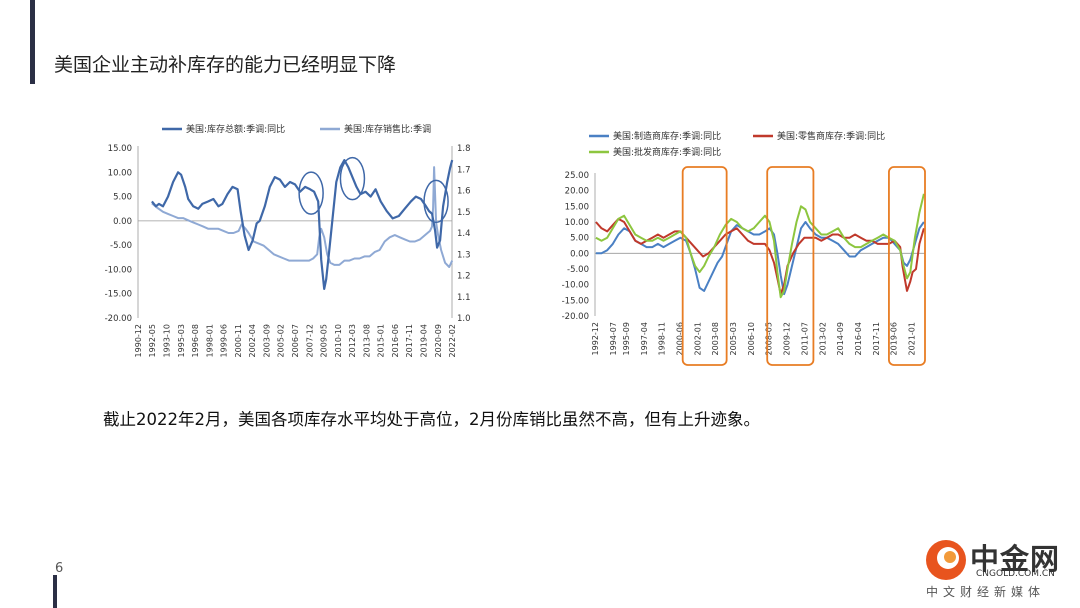 The width and height of the screenshot is (1080, 608). I want to click on x-tick-label: 2012-03, so click(352, 340).